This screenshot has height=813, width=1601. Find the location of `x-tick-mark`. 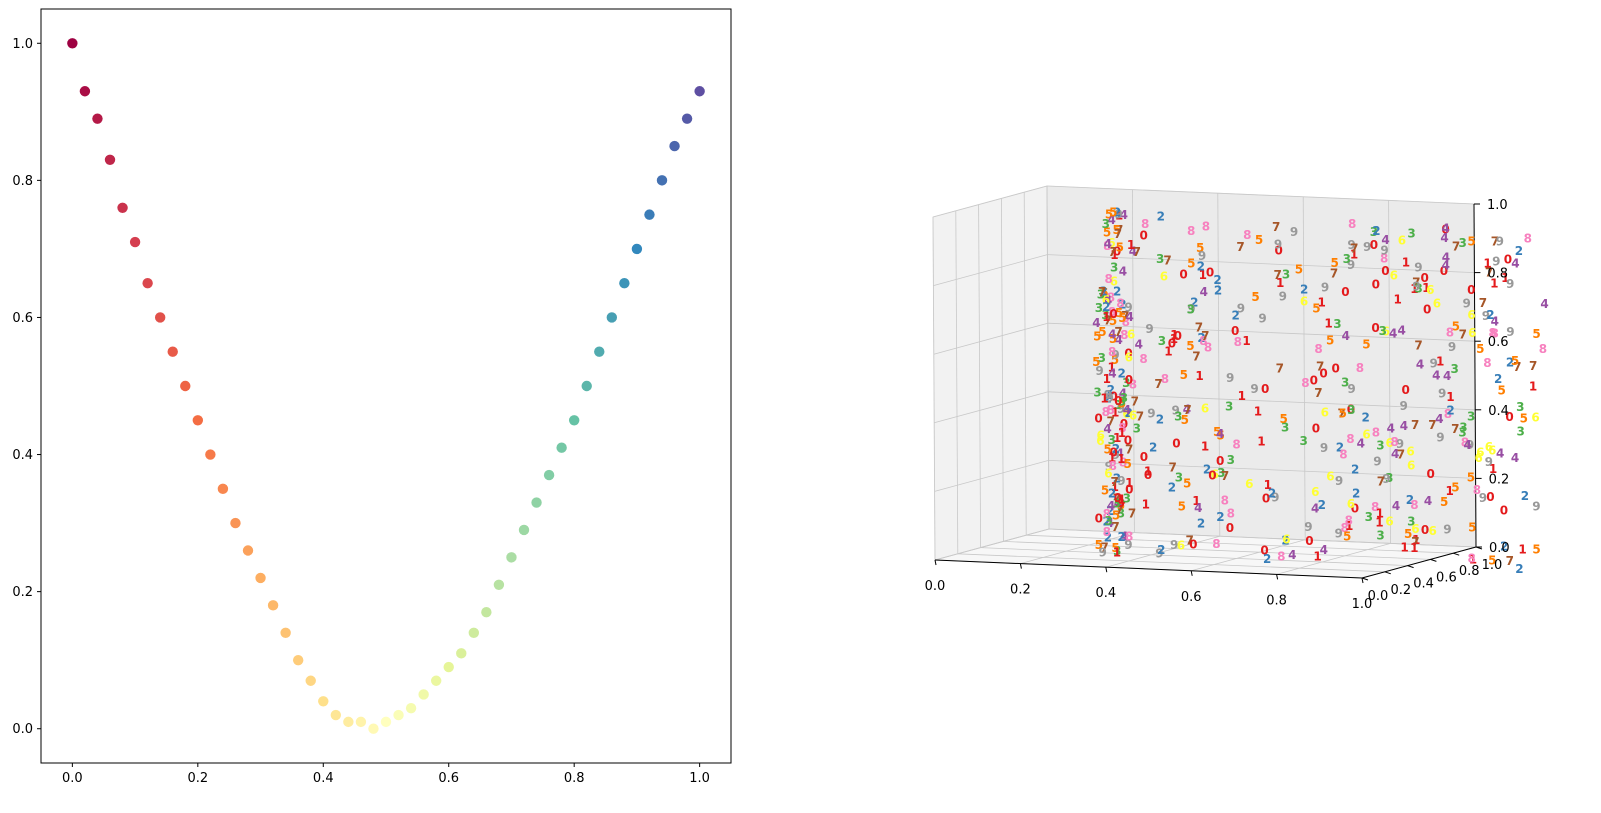

x-tick-mark is located at coordinates (1277, 577).